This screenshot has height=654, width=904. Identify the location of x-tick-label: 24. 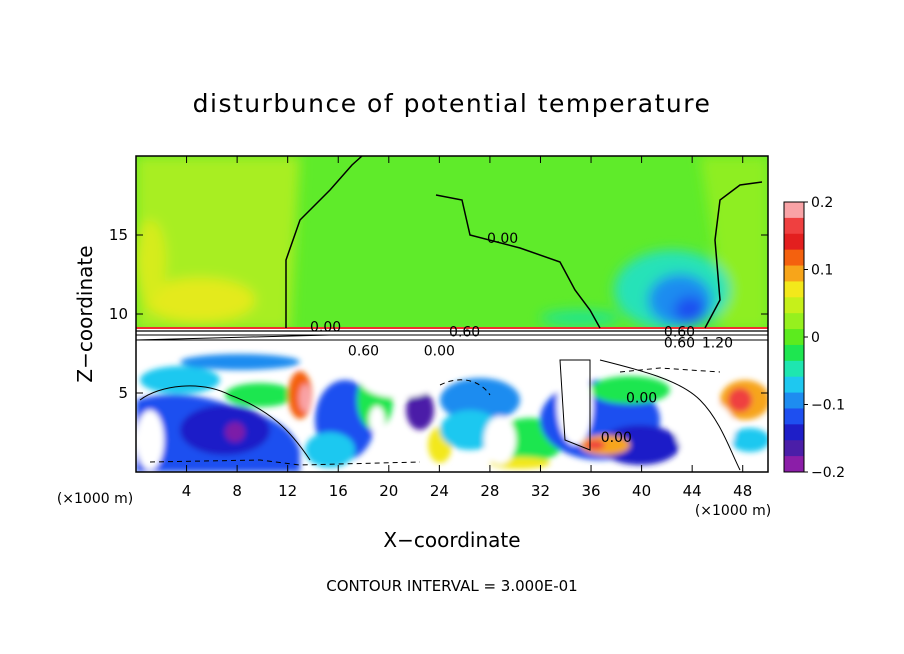
(439, 491).